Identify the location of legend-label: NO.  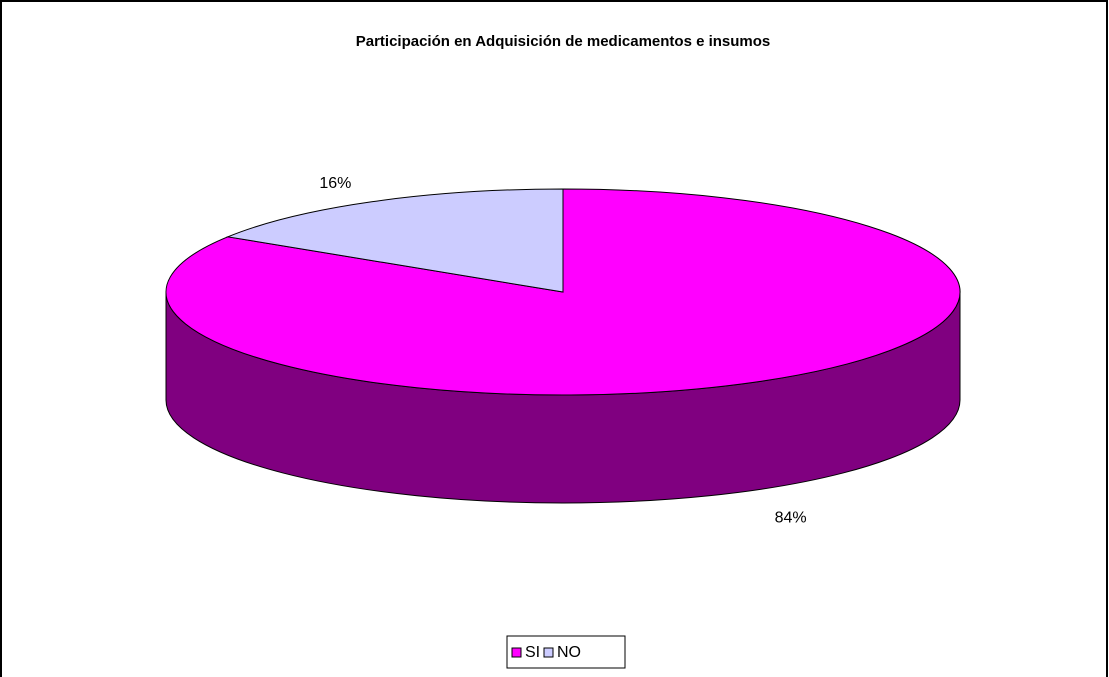
(569, 652).